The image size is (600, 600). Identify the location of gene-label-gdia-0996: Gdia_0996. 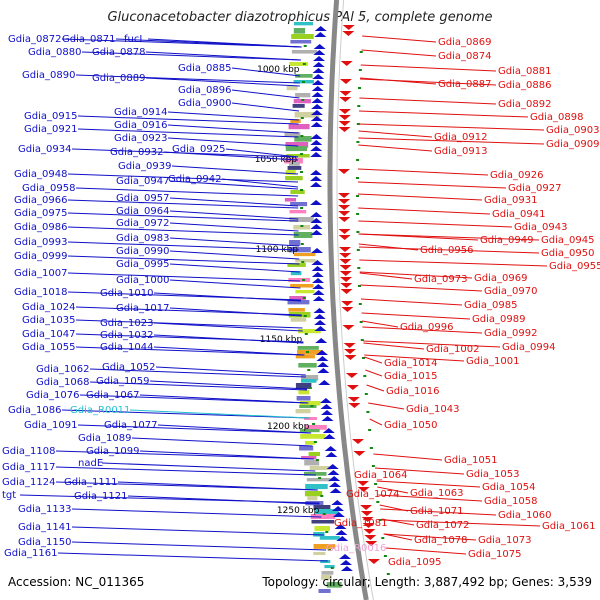
(426, 327).